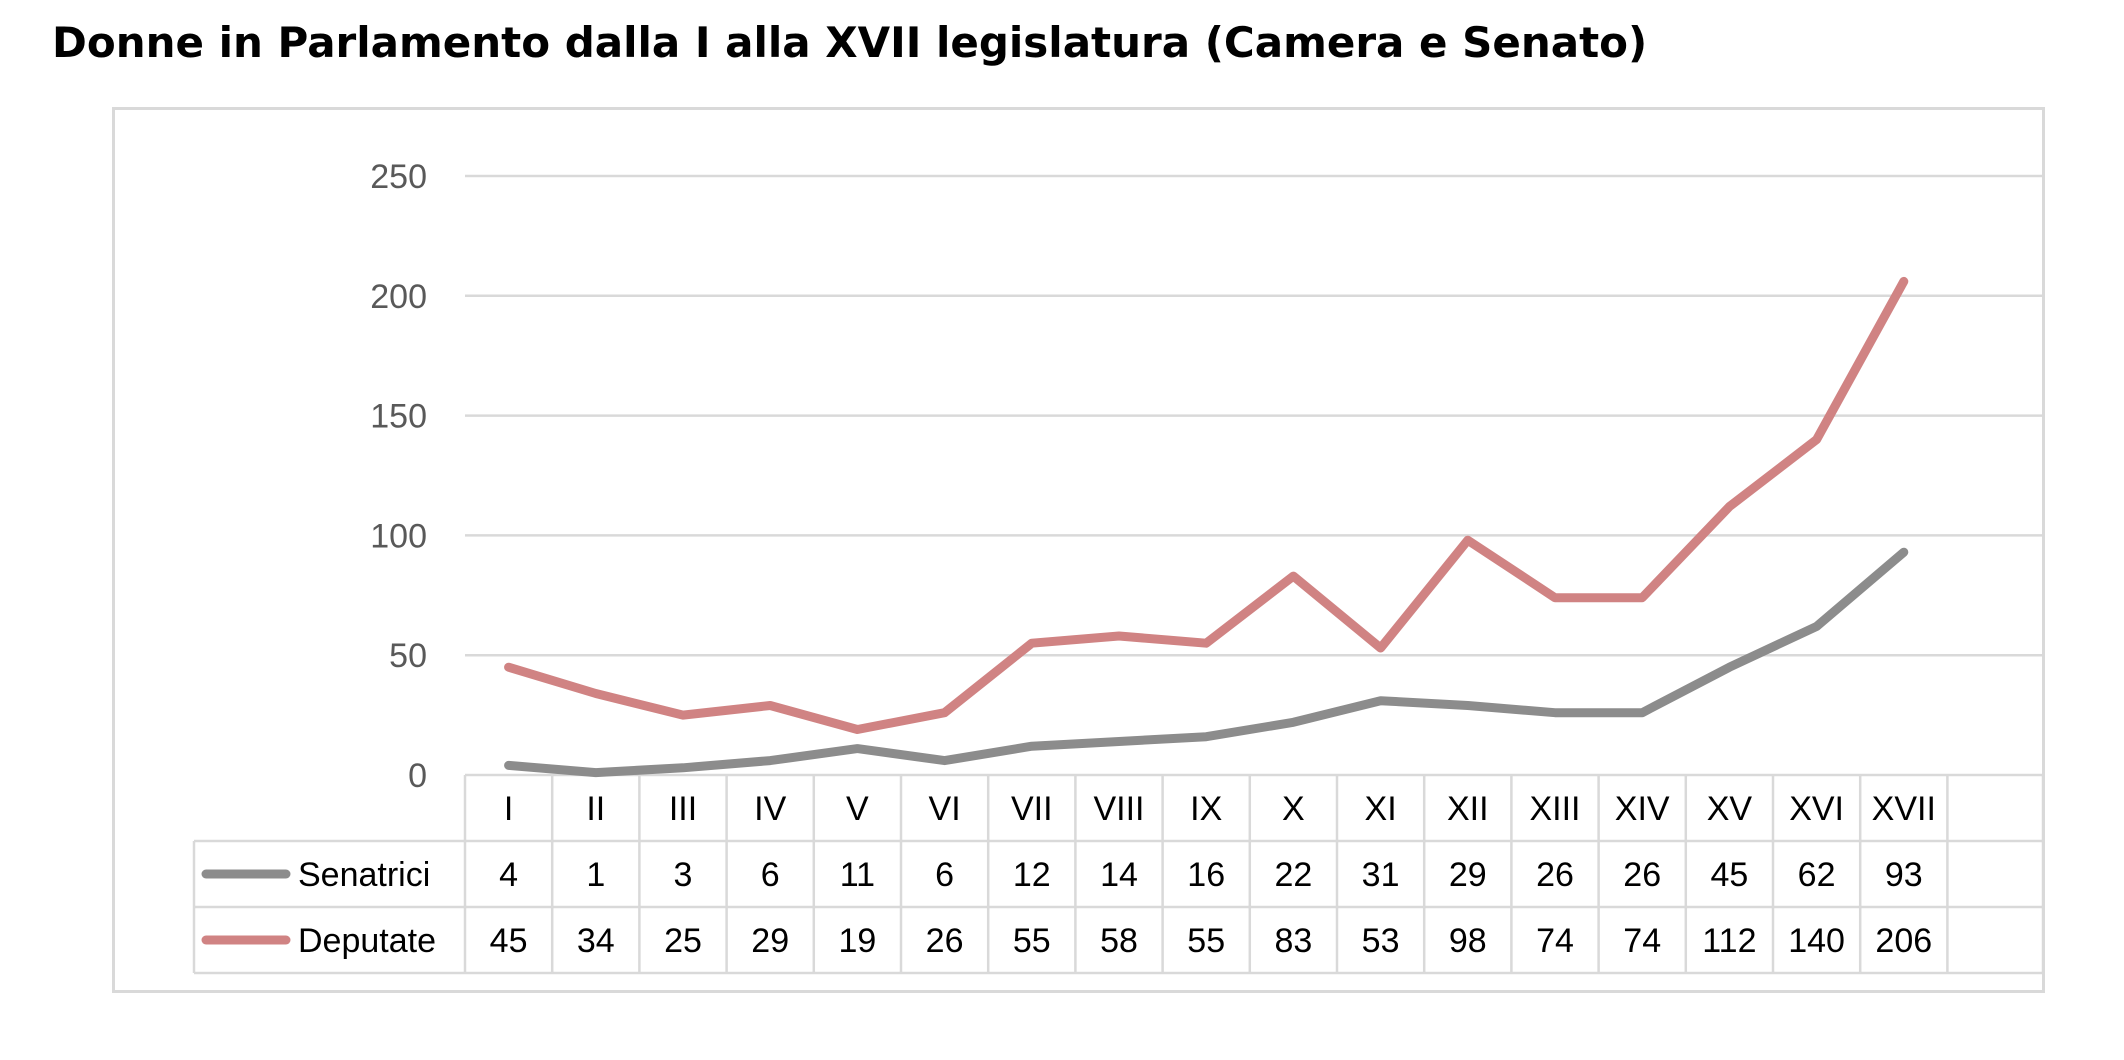 This screenshot has width=2124, height=1060. I want to click on data-label: 1, so click(595, 875).